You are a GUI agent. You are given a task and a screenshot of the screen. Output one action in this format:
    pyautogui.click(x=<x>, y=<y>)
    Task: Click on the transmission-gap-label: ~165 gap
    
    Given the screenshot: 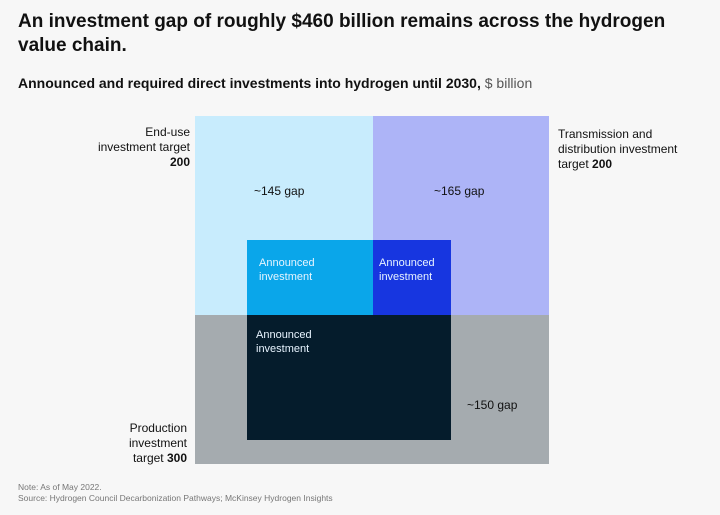 What is the action you would take?
    pyautogui.click(x=459, y=191)
    